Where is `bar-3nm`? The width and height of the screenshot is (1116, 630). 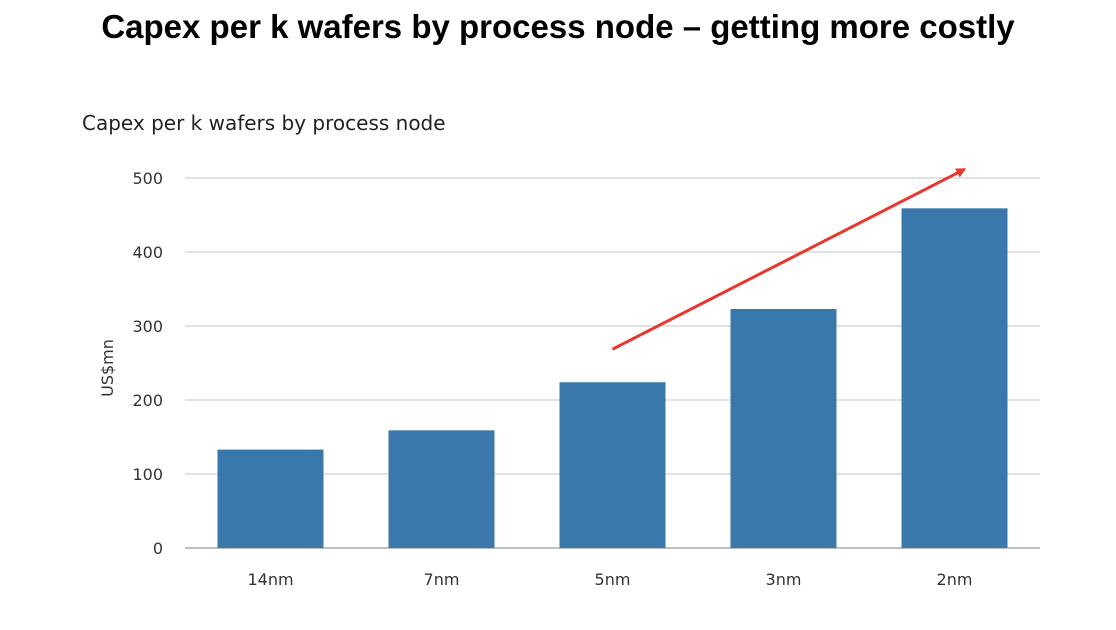
bar-3nm is located at coordinates (783, 428).